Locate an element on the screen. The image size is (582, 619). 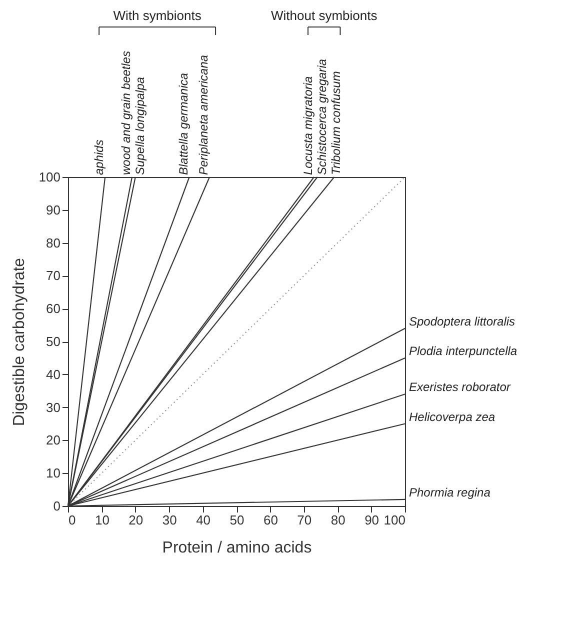
text: Blattella germanica is located at coordinates (183, 123).